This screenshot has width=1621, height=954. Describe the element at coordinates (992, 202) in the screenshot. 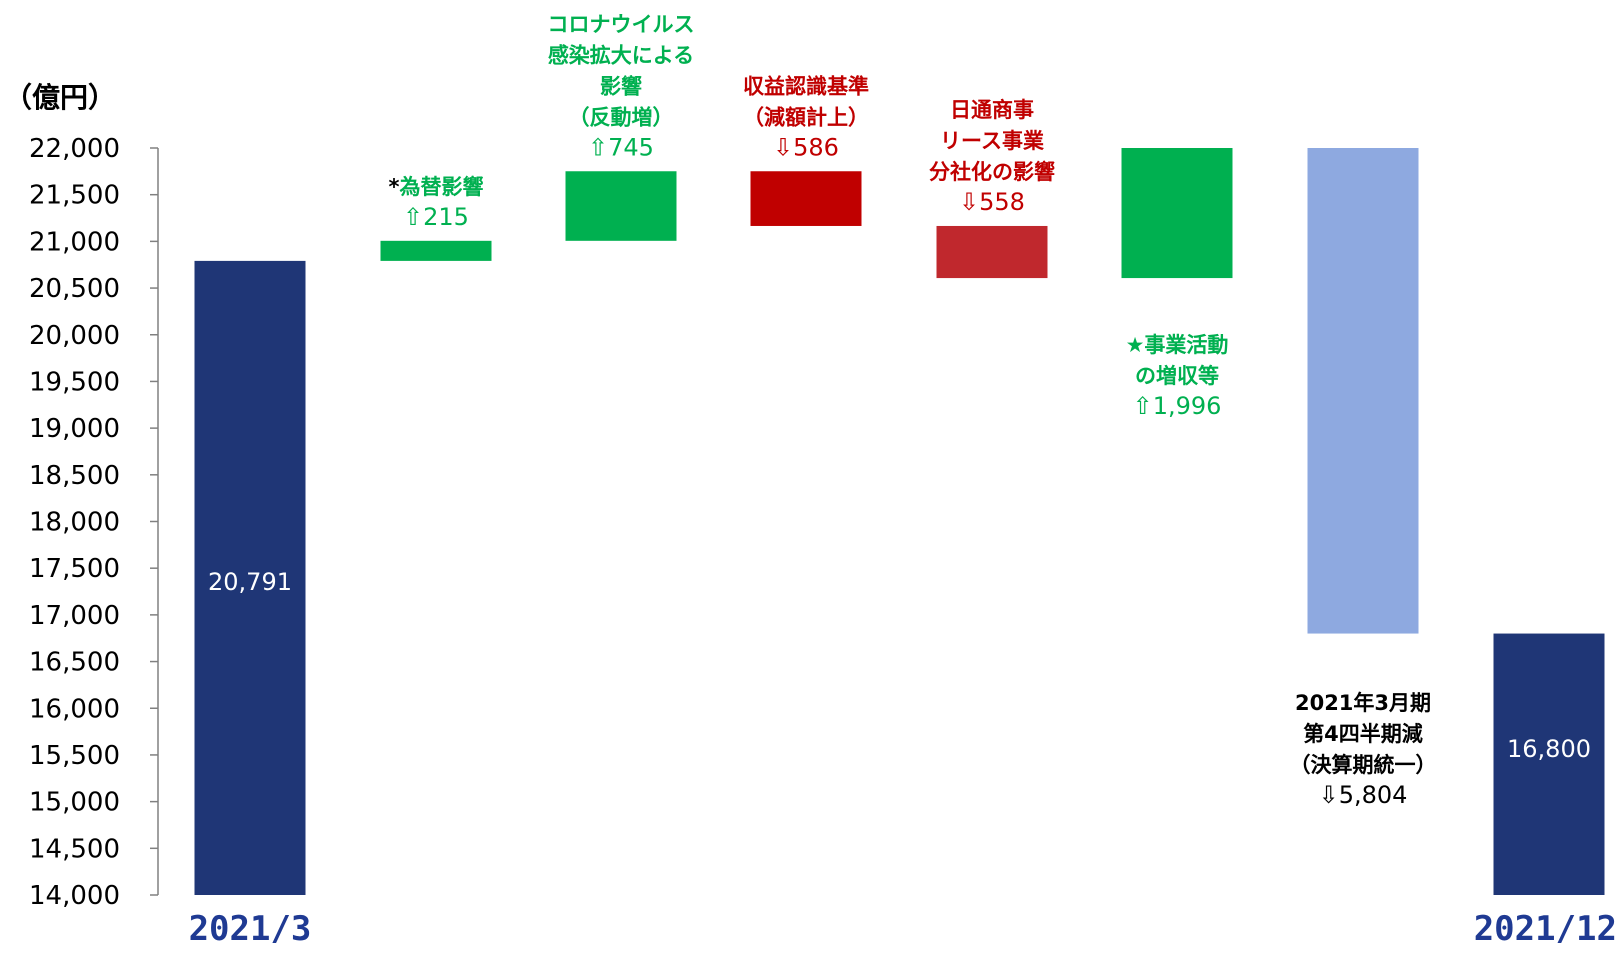

I see `annotation-value: ⇩558` at that location.